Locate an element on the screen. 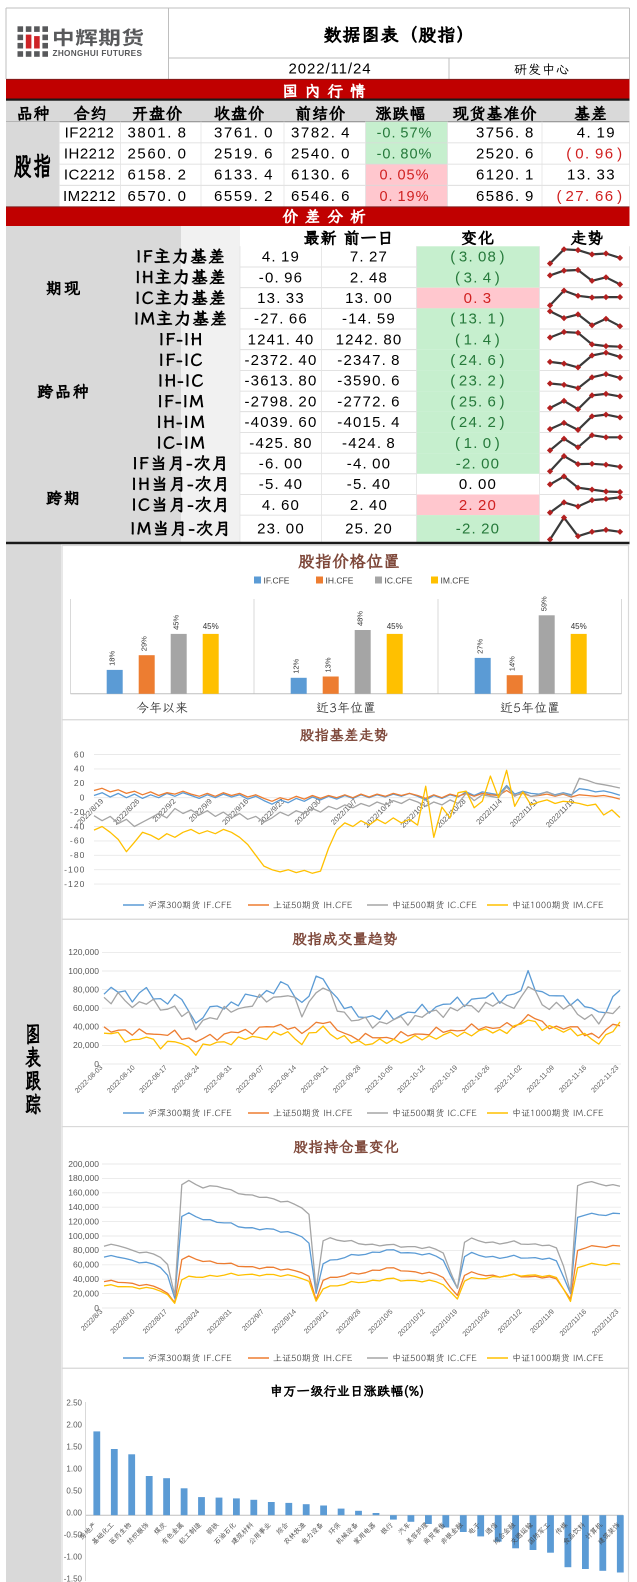 This screenshot has height=1582, width=637. svg-text: IC2212 is located at coordinates (89, 175).